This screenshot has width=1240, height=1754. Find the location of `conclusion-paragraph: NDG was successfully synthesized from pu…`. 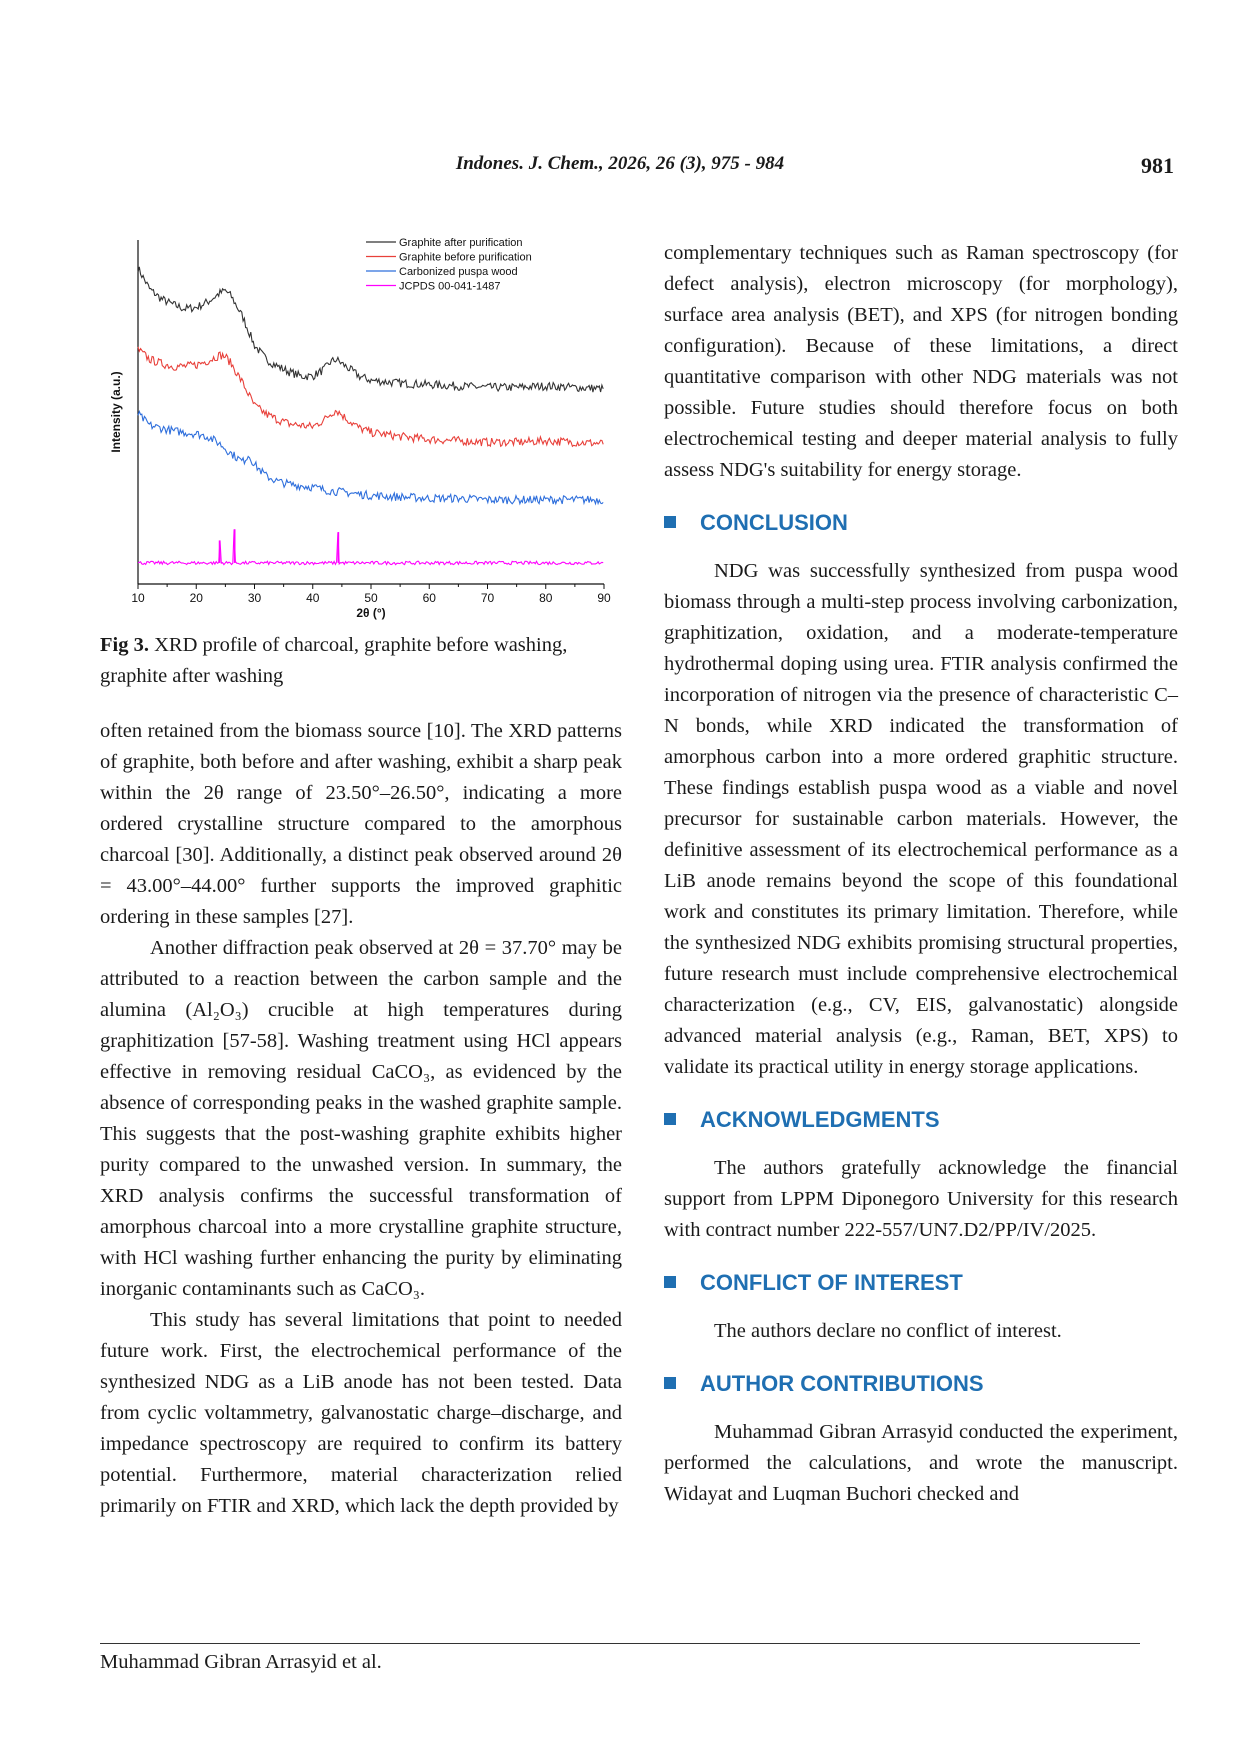

conclusion-paragraph: NDG was successfully synthesized from pu… is located at coordinates (921, 819).